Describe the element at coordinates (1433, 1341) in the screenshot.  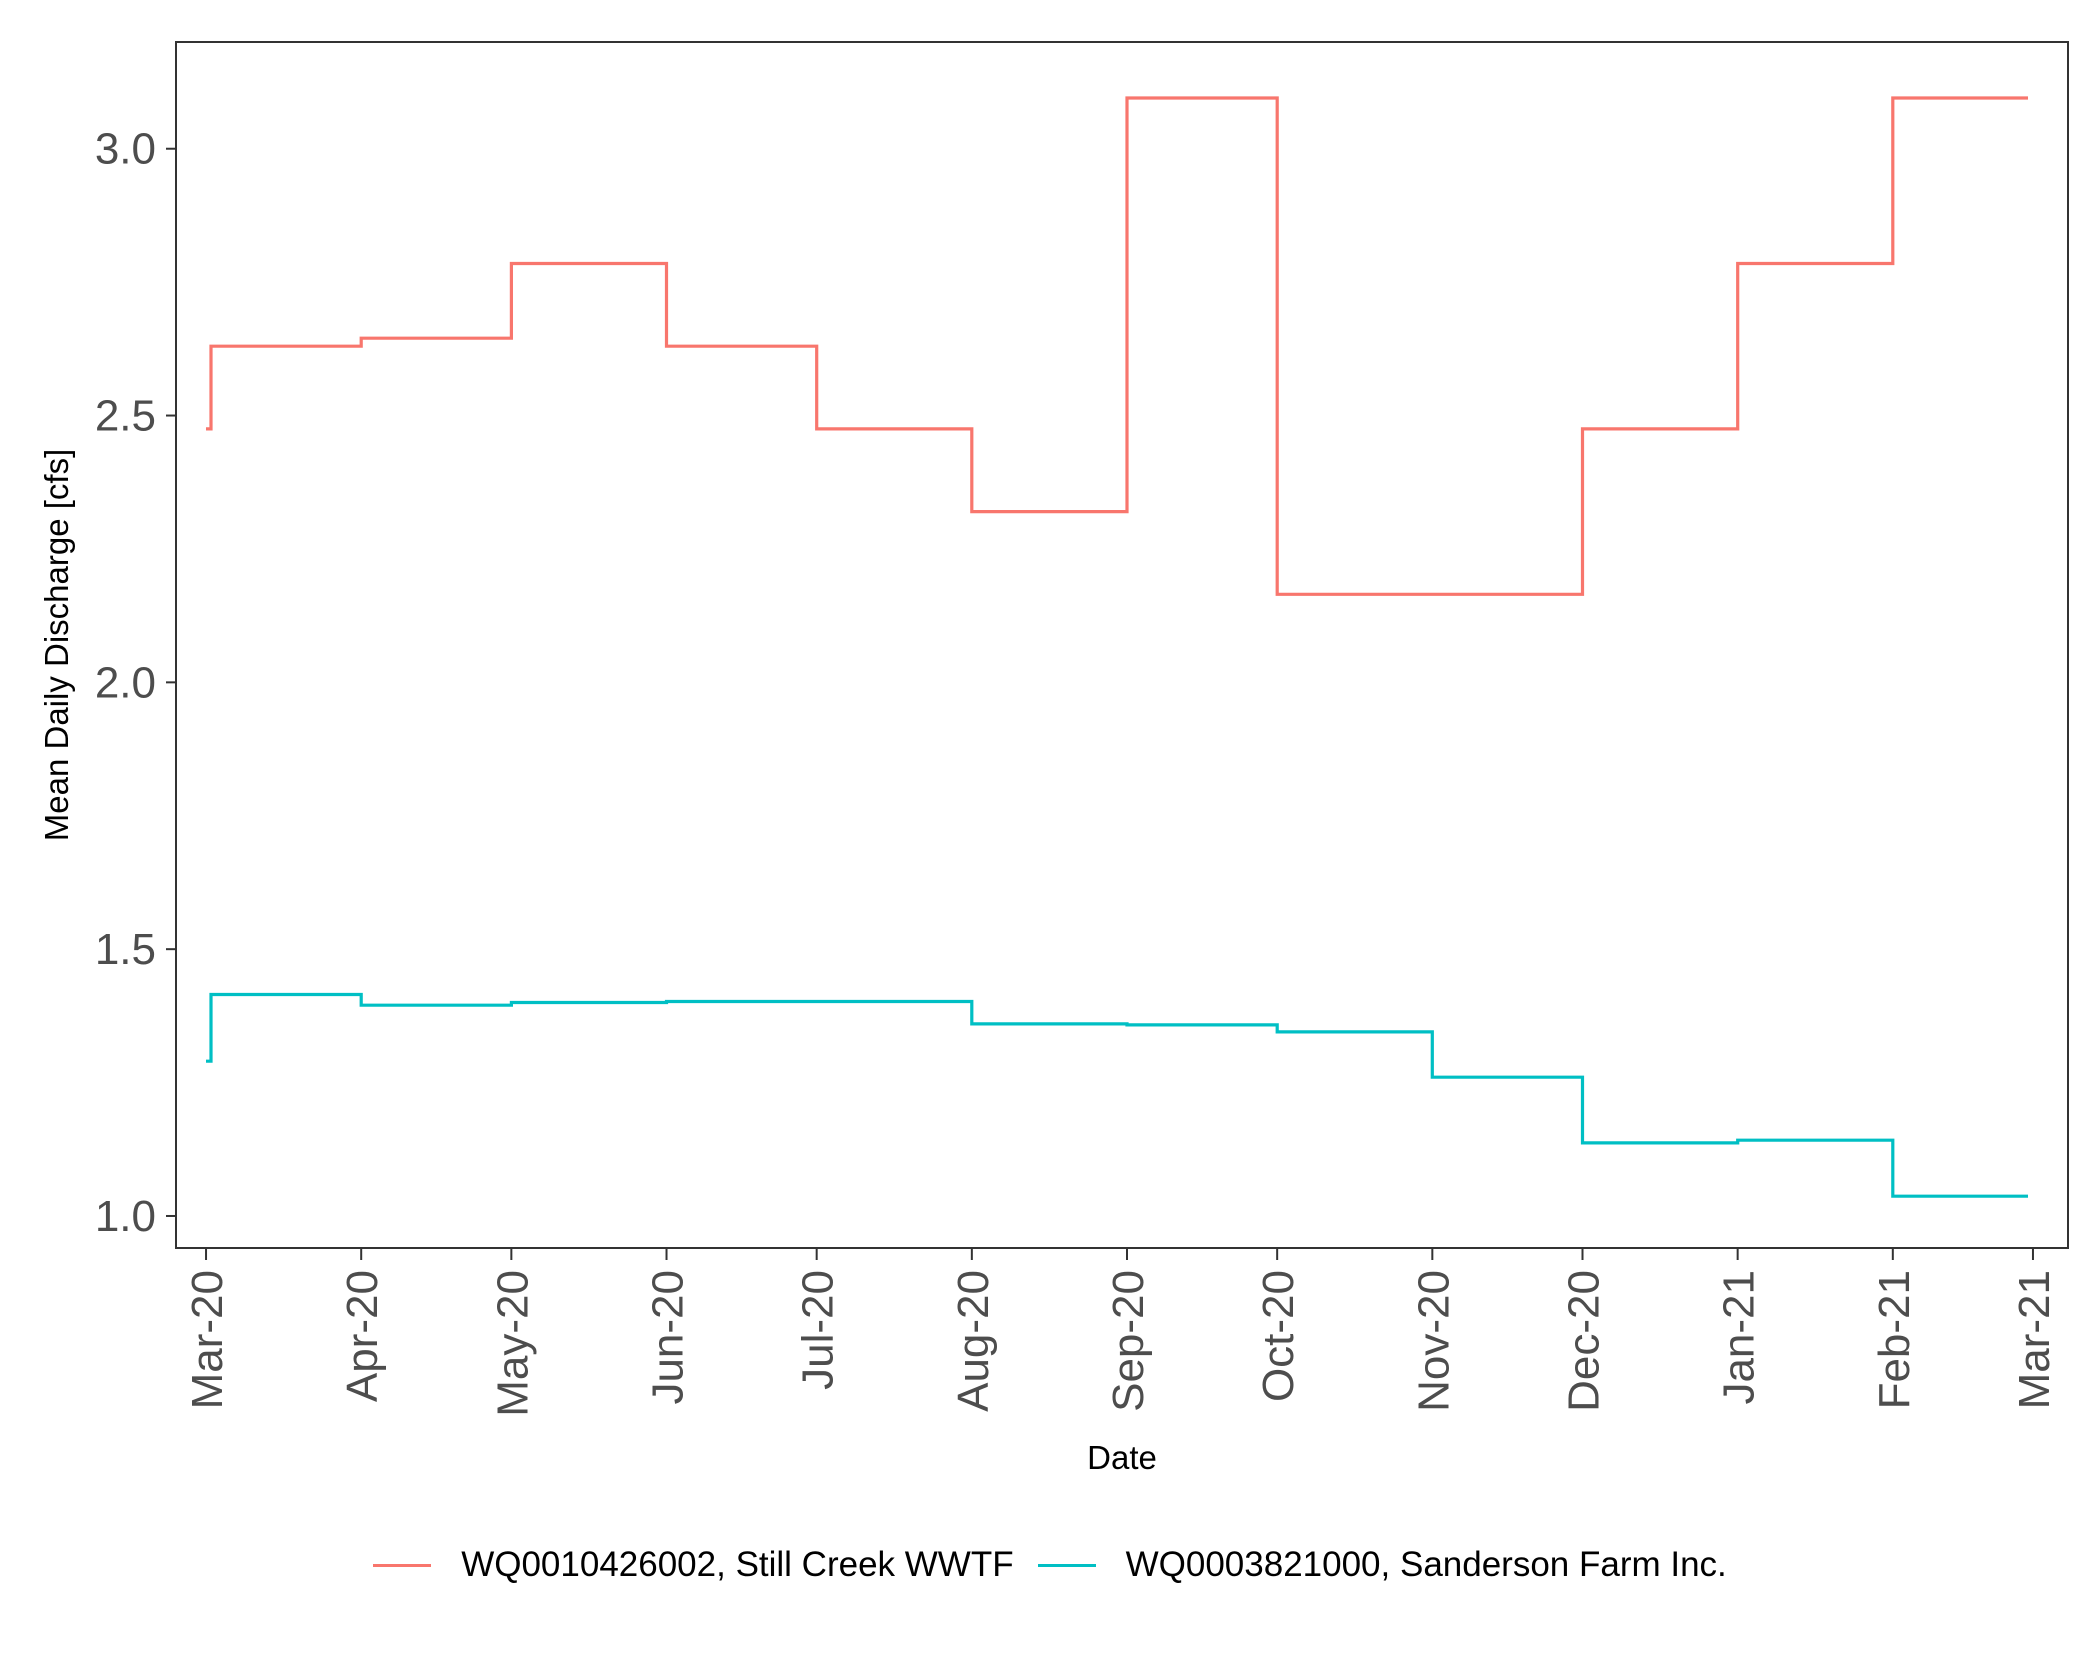
I see `x-tick-label: Nov-20` at that location.